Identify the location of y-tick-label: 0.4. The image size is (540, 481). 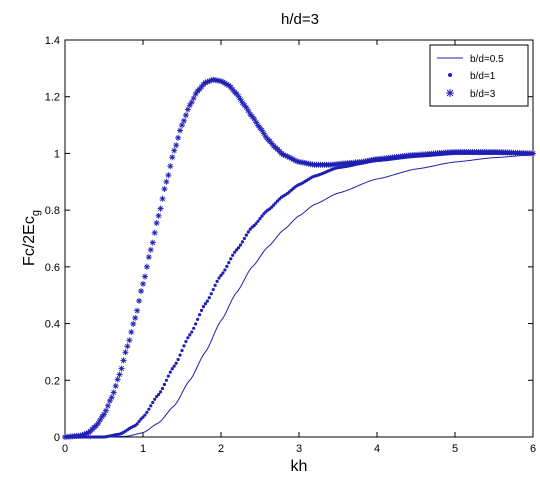
(52, 325).